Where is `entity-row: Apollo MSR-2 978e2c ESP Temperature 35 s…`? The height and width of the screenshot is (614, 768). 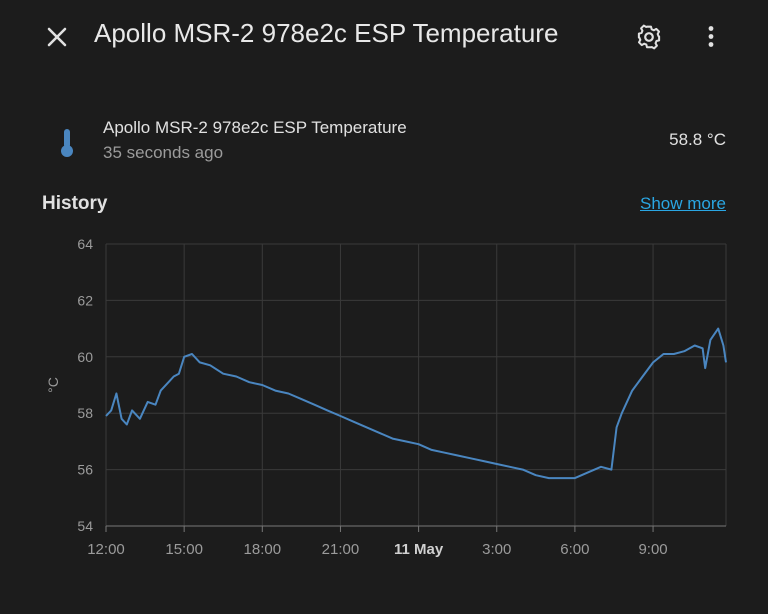
entity-row: Apollo MSR-2 978e2c ESP Temperature 35 s… is located at coordinates (384, 140).